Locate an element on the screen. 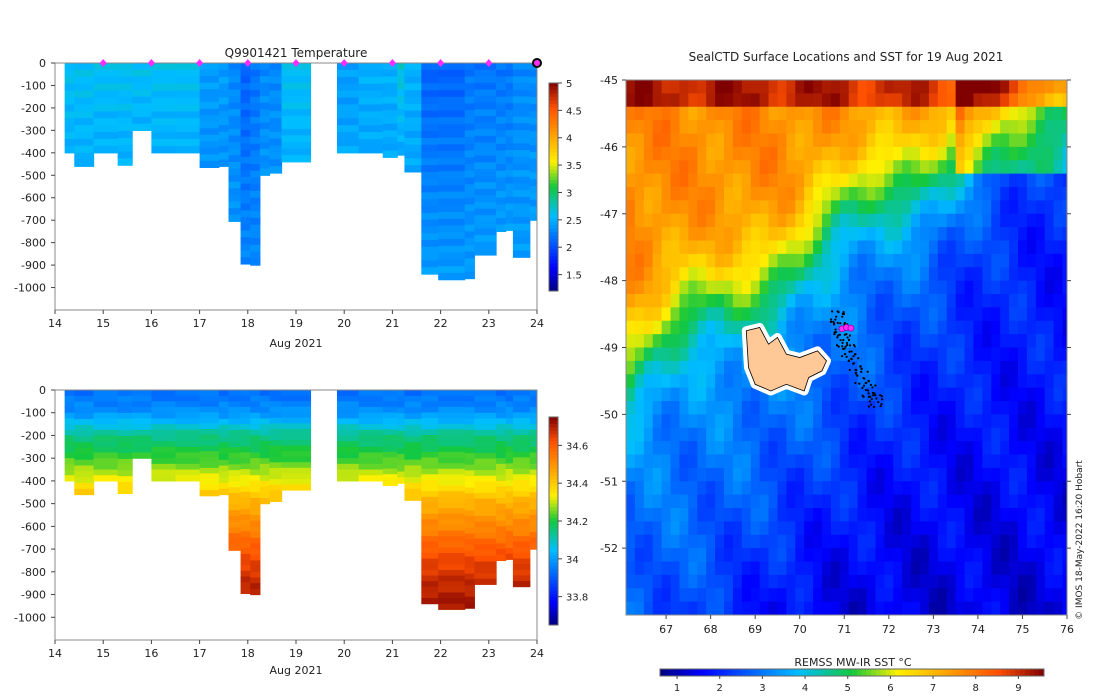  sst-colorbar-segment is located at coordinates (711, 672).